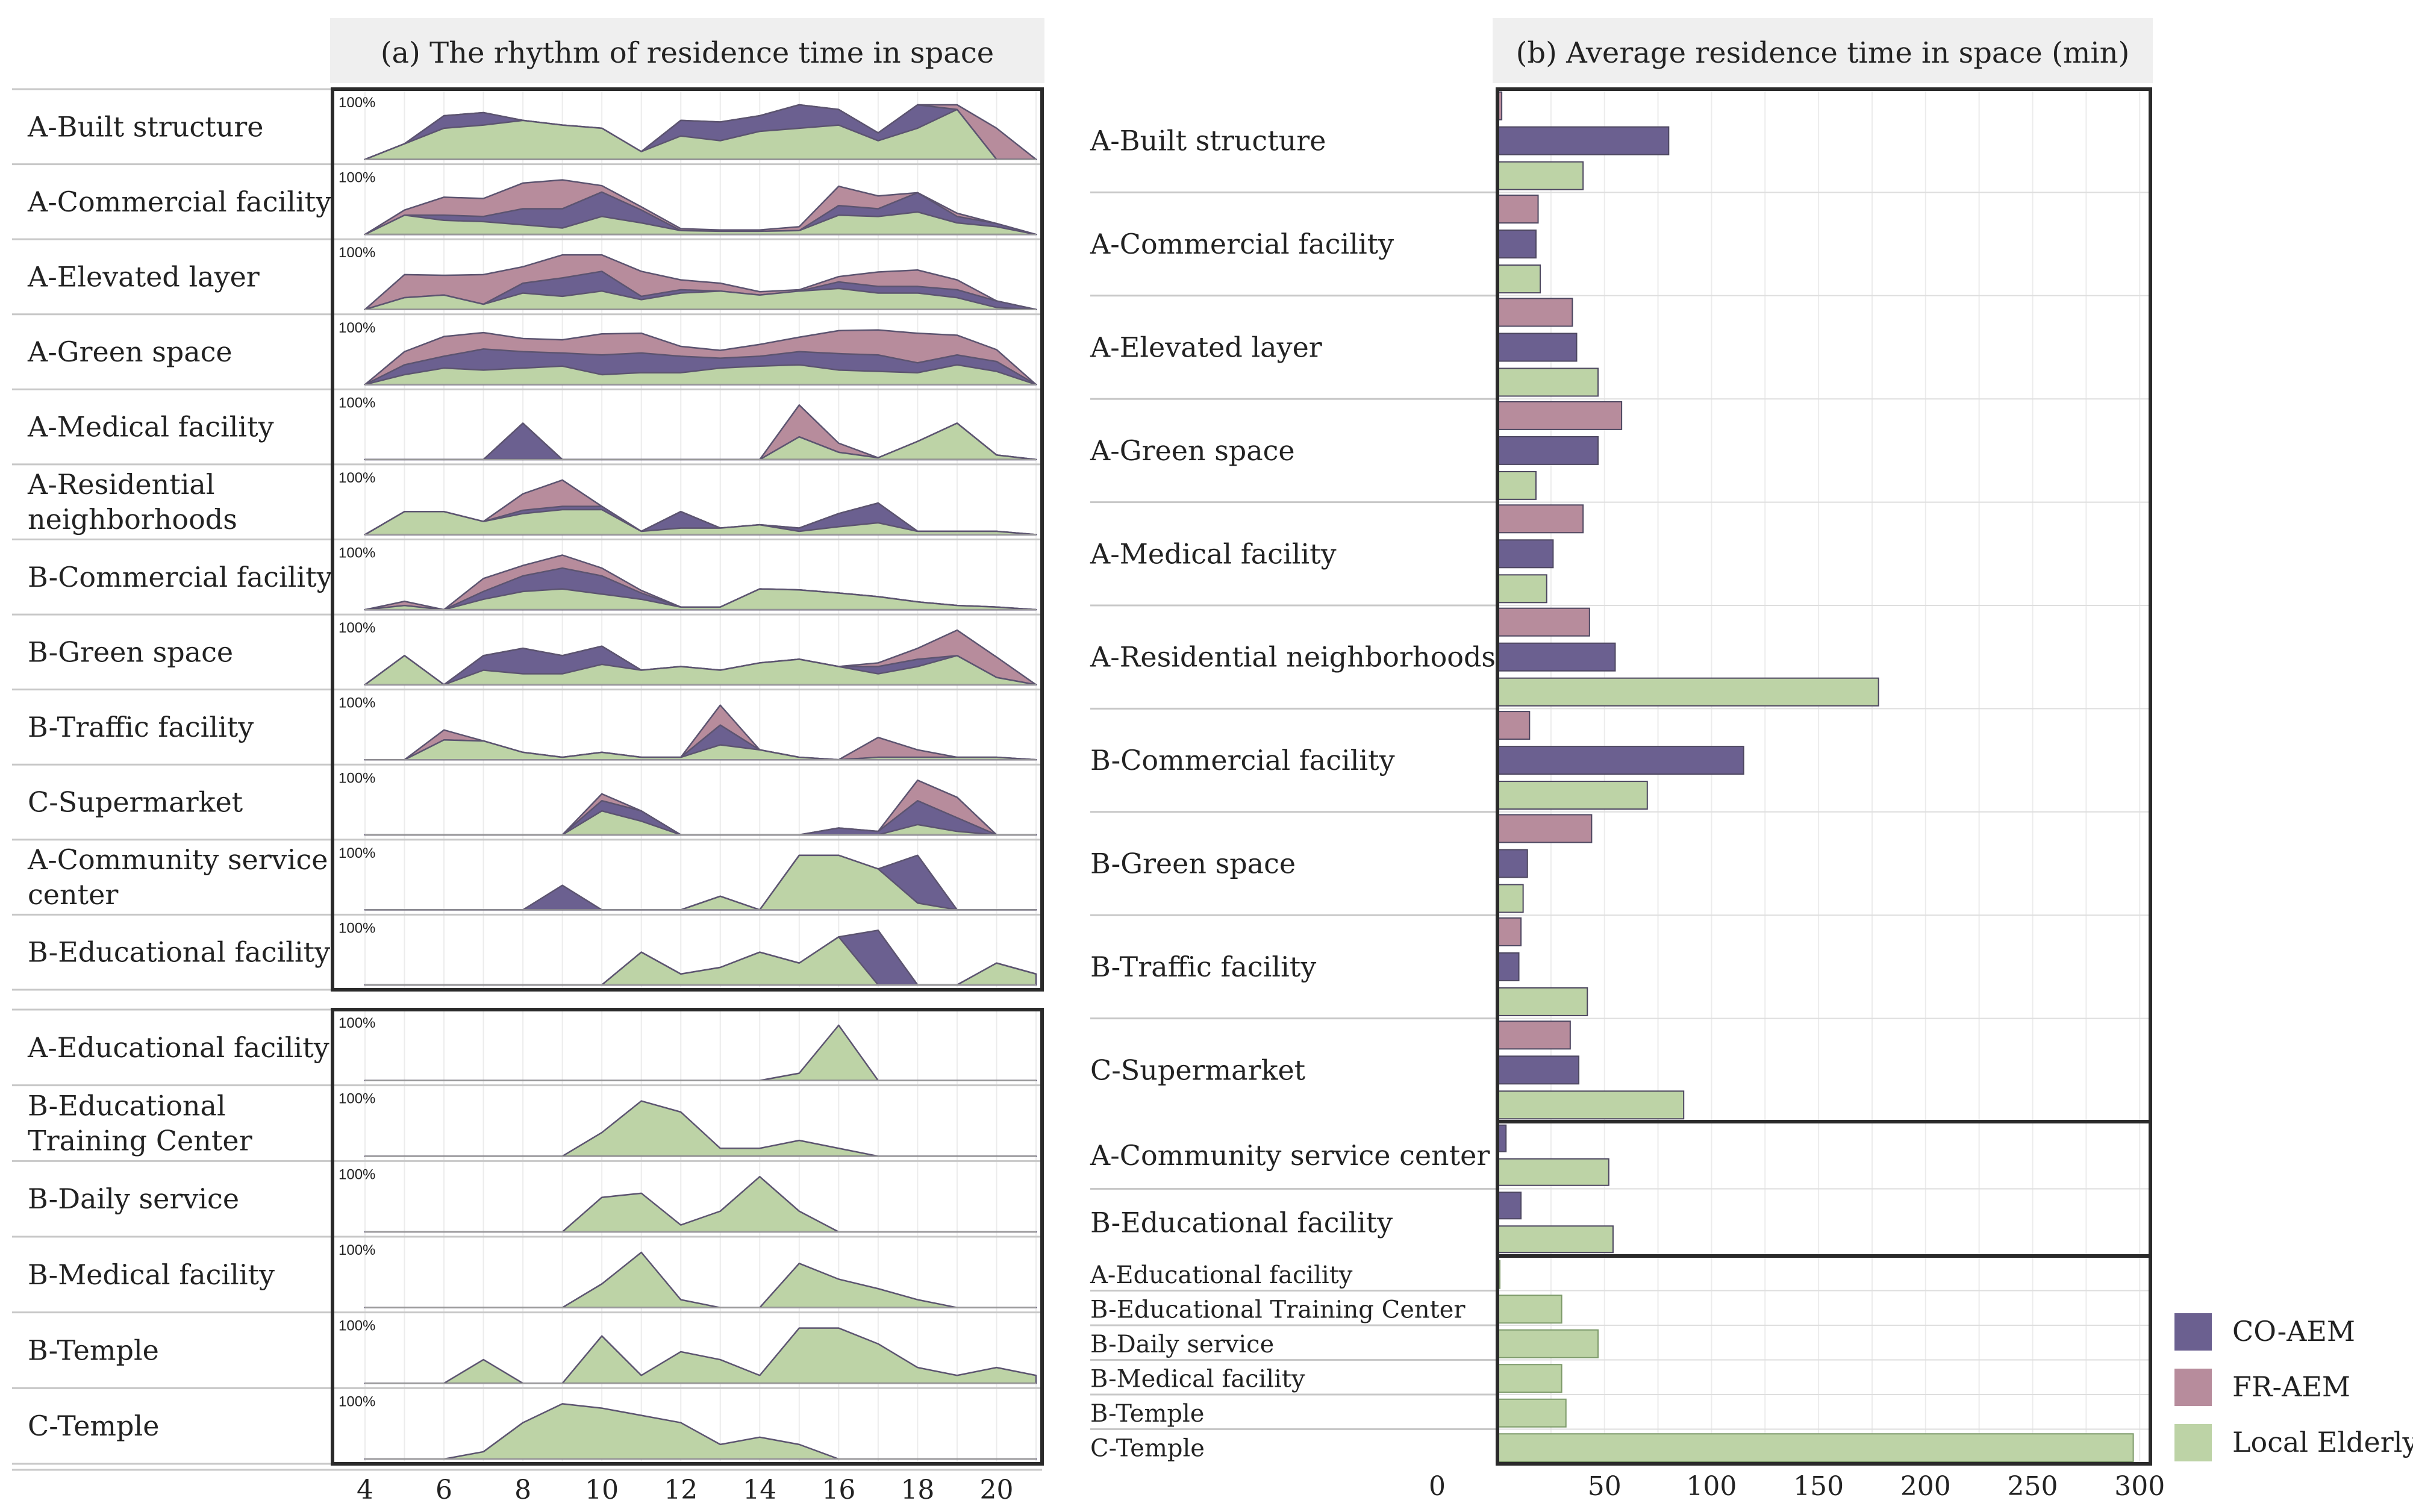 This screenshot has height=1512, width=2413. Describe the element at coordinates (365, 1490) in the screenshot. I see `x-tick-label: 4` at that location.